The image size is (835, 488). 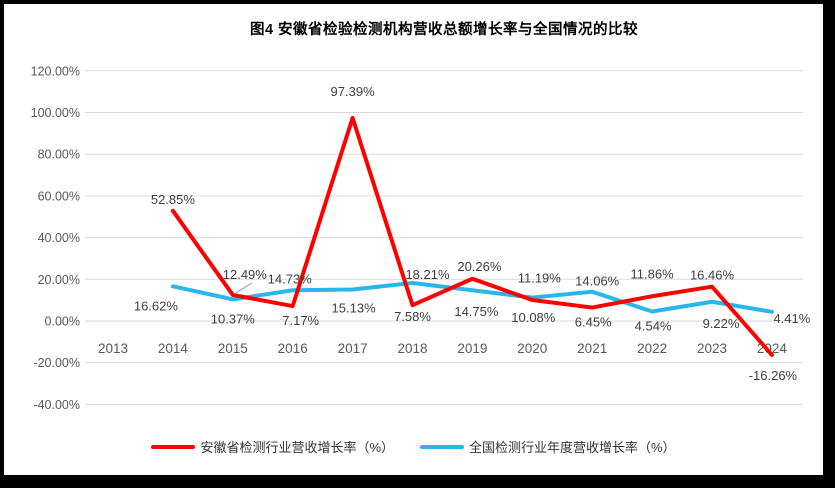 I want to click on data-label: 52.85%, so click(x=173, y=199).